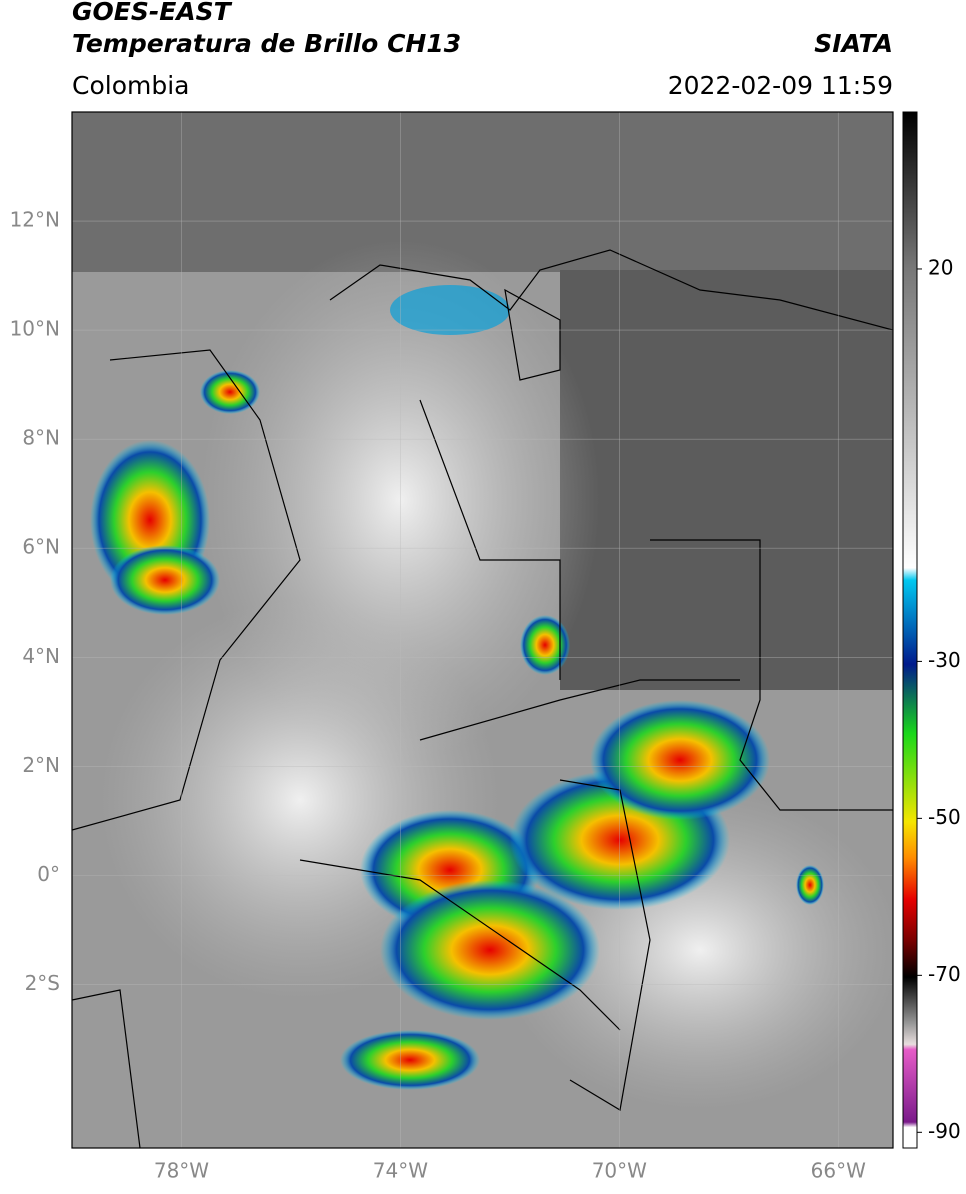 Image resolution: width=966 pixels, height=1194 pixels. Describe the element at coordinates (152, 13) in the screenshot. I see `title: GOES-EAST` at that location.